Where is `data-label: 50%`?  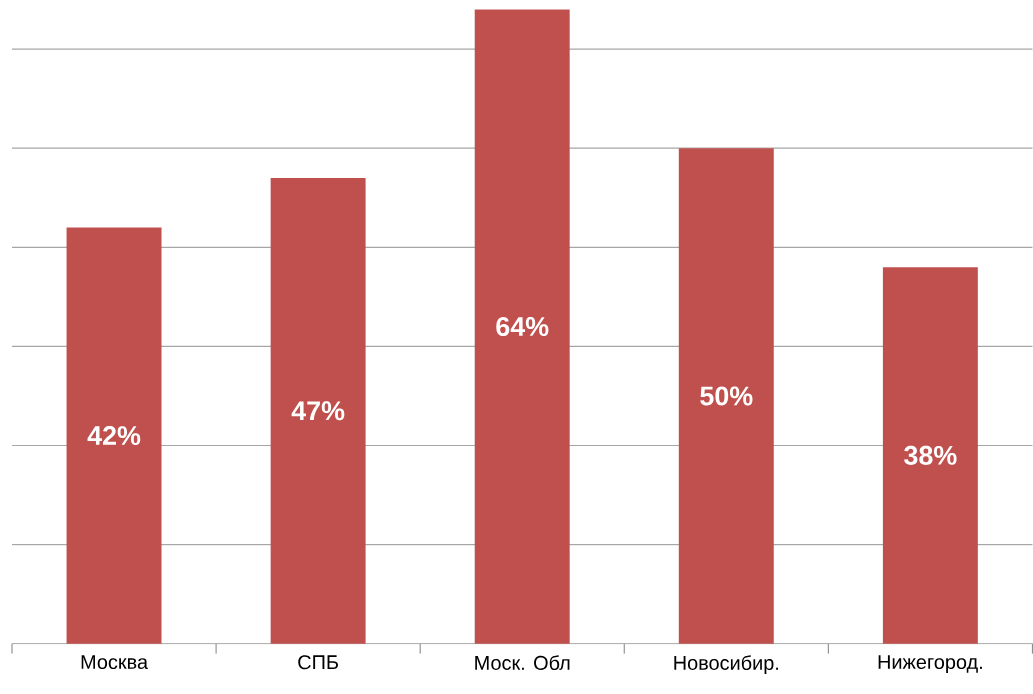
data-label: 50% is located at coordinates (726, 396).